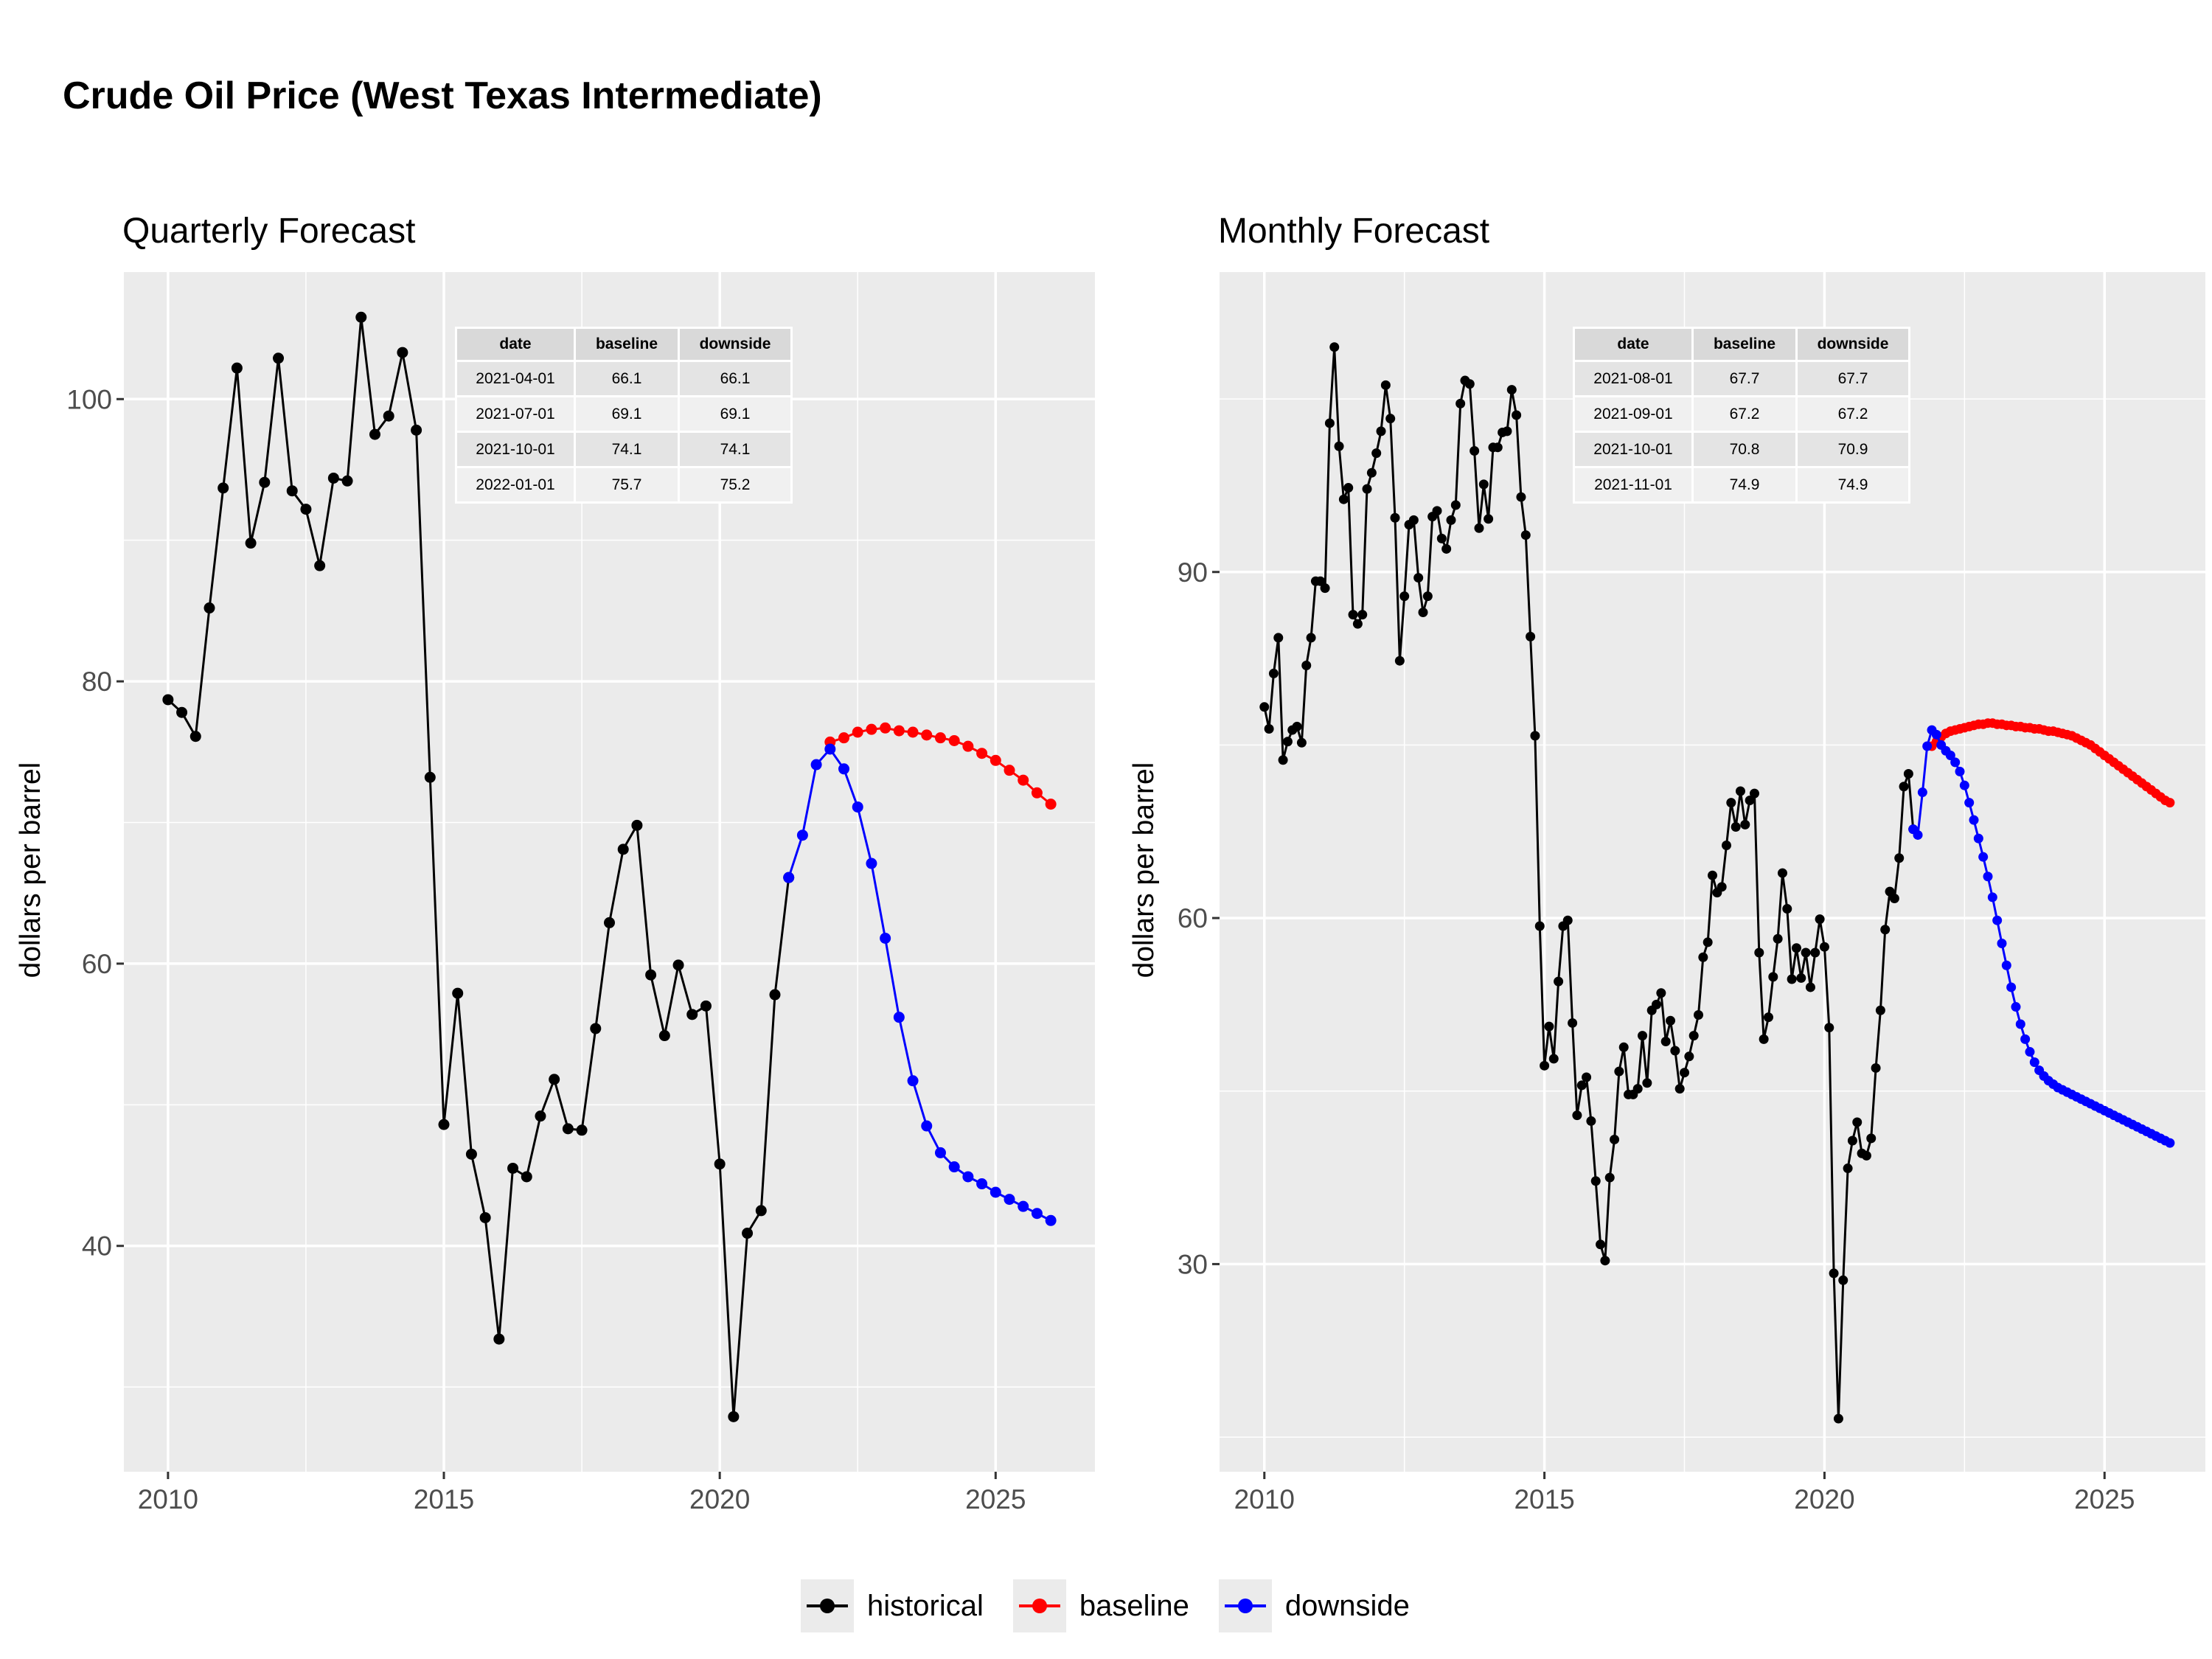 The height and width of the screenshot is (1659, 2212). I want to click on table-row: 2022-01-01 75.7 75.2, so click(624, 485).